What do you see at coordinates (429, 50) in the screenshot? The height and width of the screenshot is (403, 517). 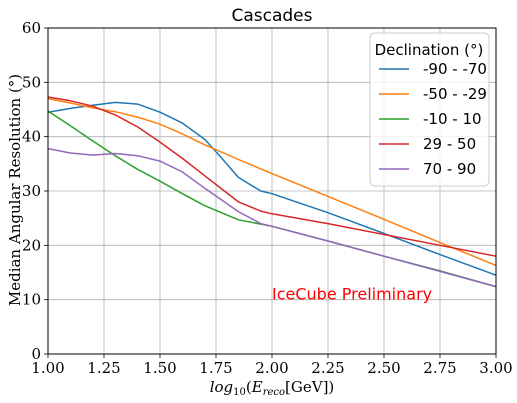 I see `legend-title: Declination (°)` at bounding box center [429, 50].